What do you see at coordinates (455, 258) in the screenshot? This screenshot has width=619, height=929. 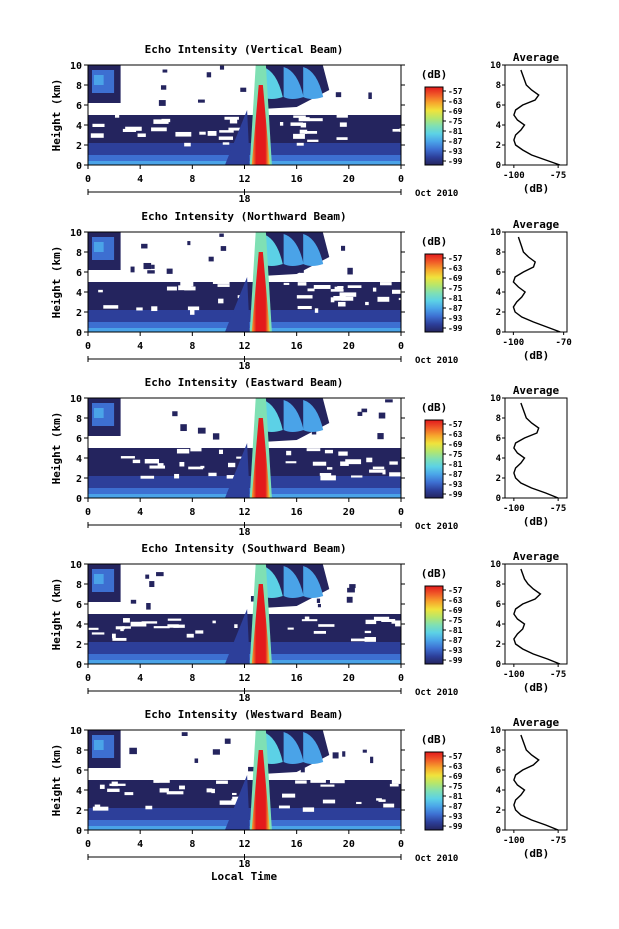 I see `colorbar-tick-label: -57` at bounding box center [455, 258].